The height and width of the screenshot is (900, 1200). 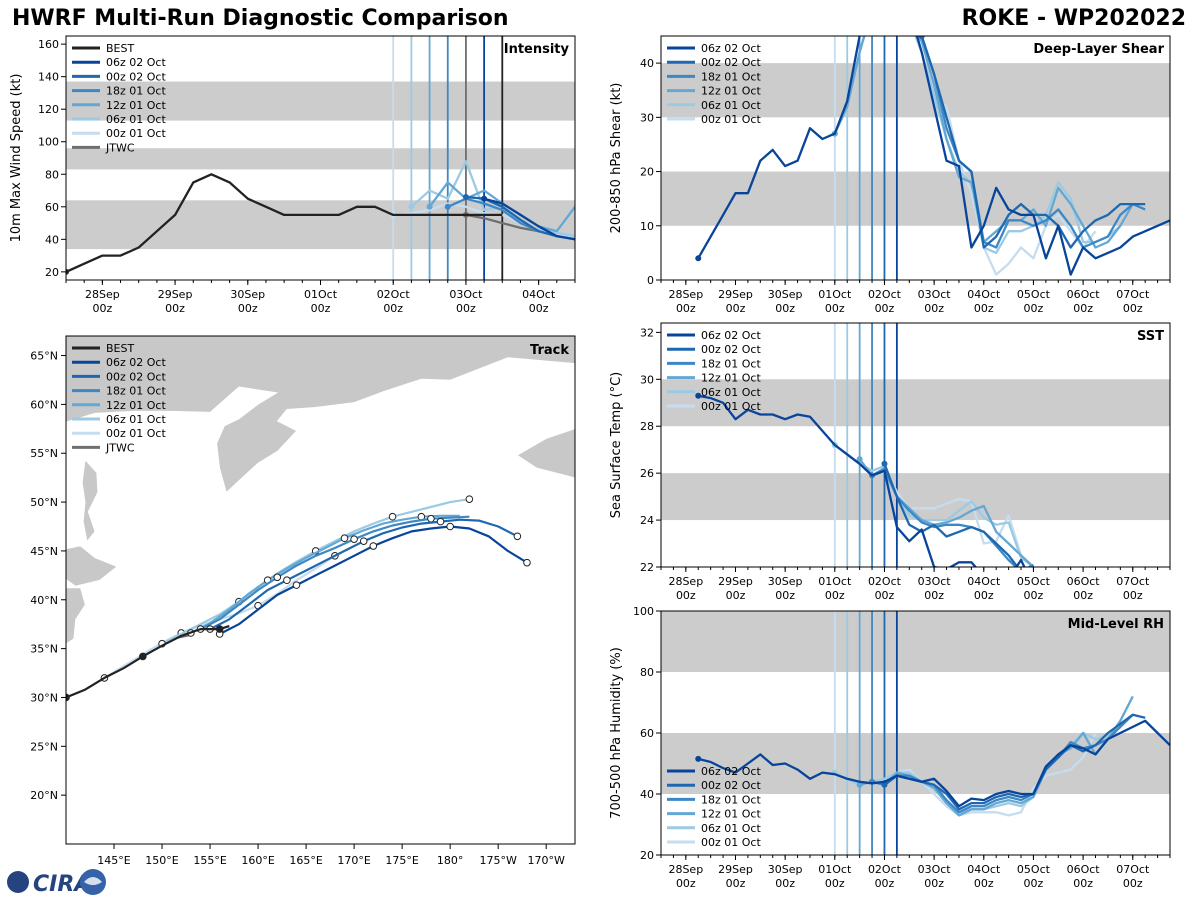 I want to click on sst-xtick-label: 29Sep, so click(x=735, y=581).